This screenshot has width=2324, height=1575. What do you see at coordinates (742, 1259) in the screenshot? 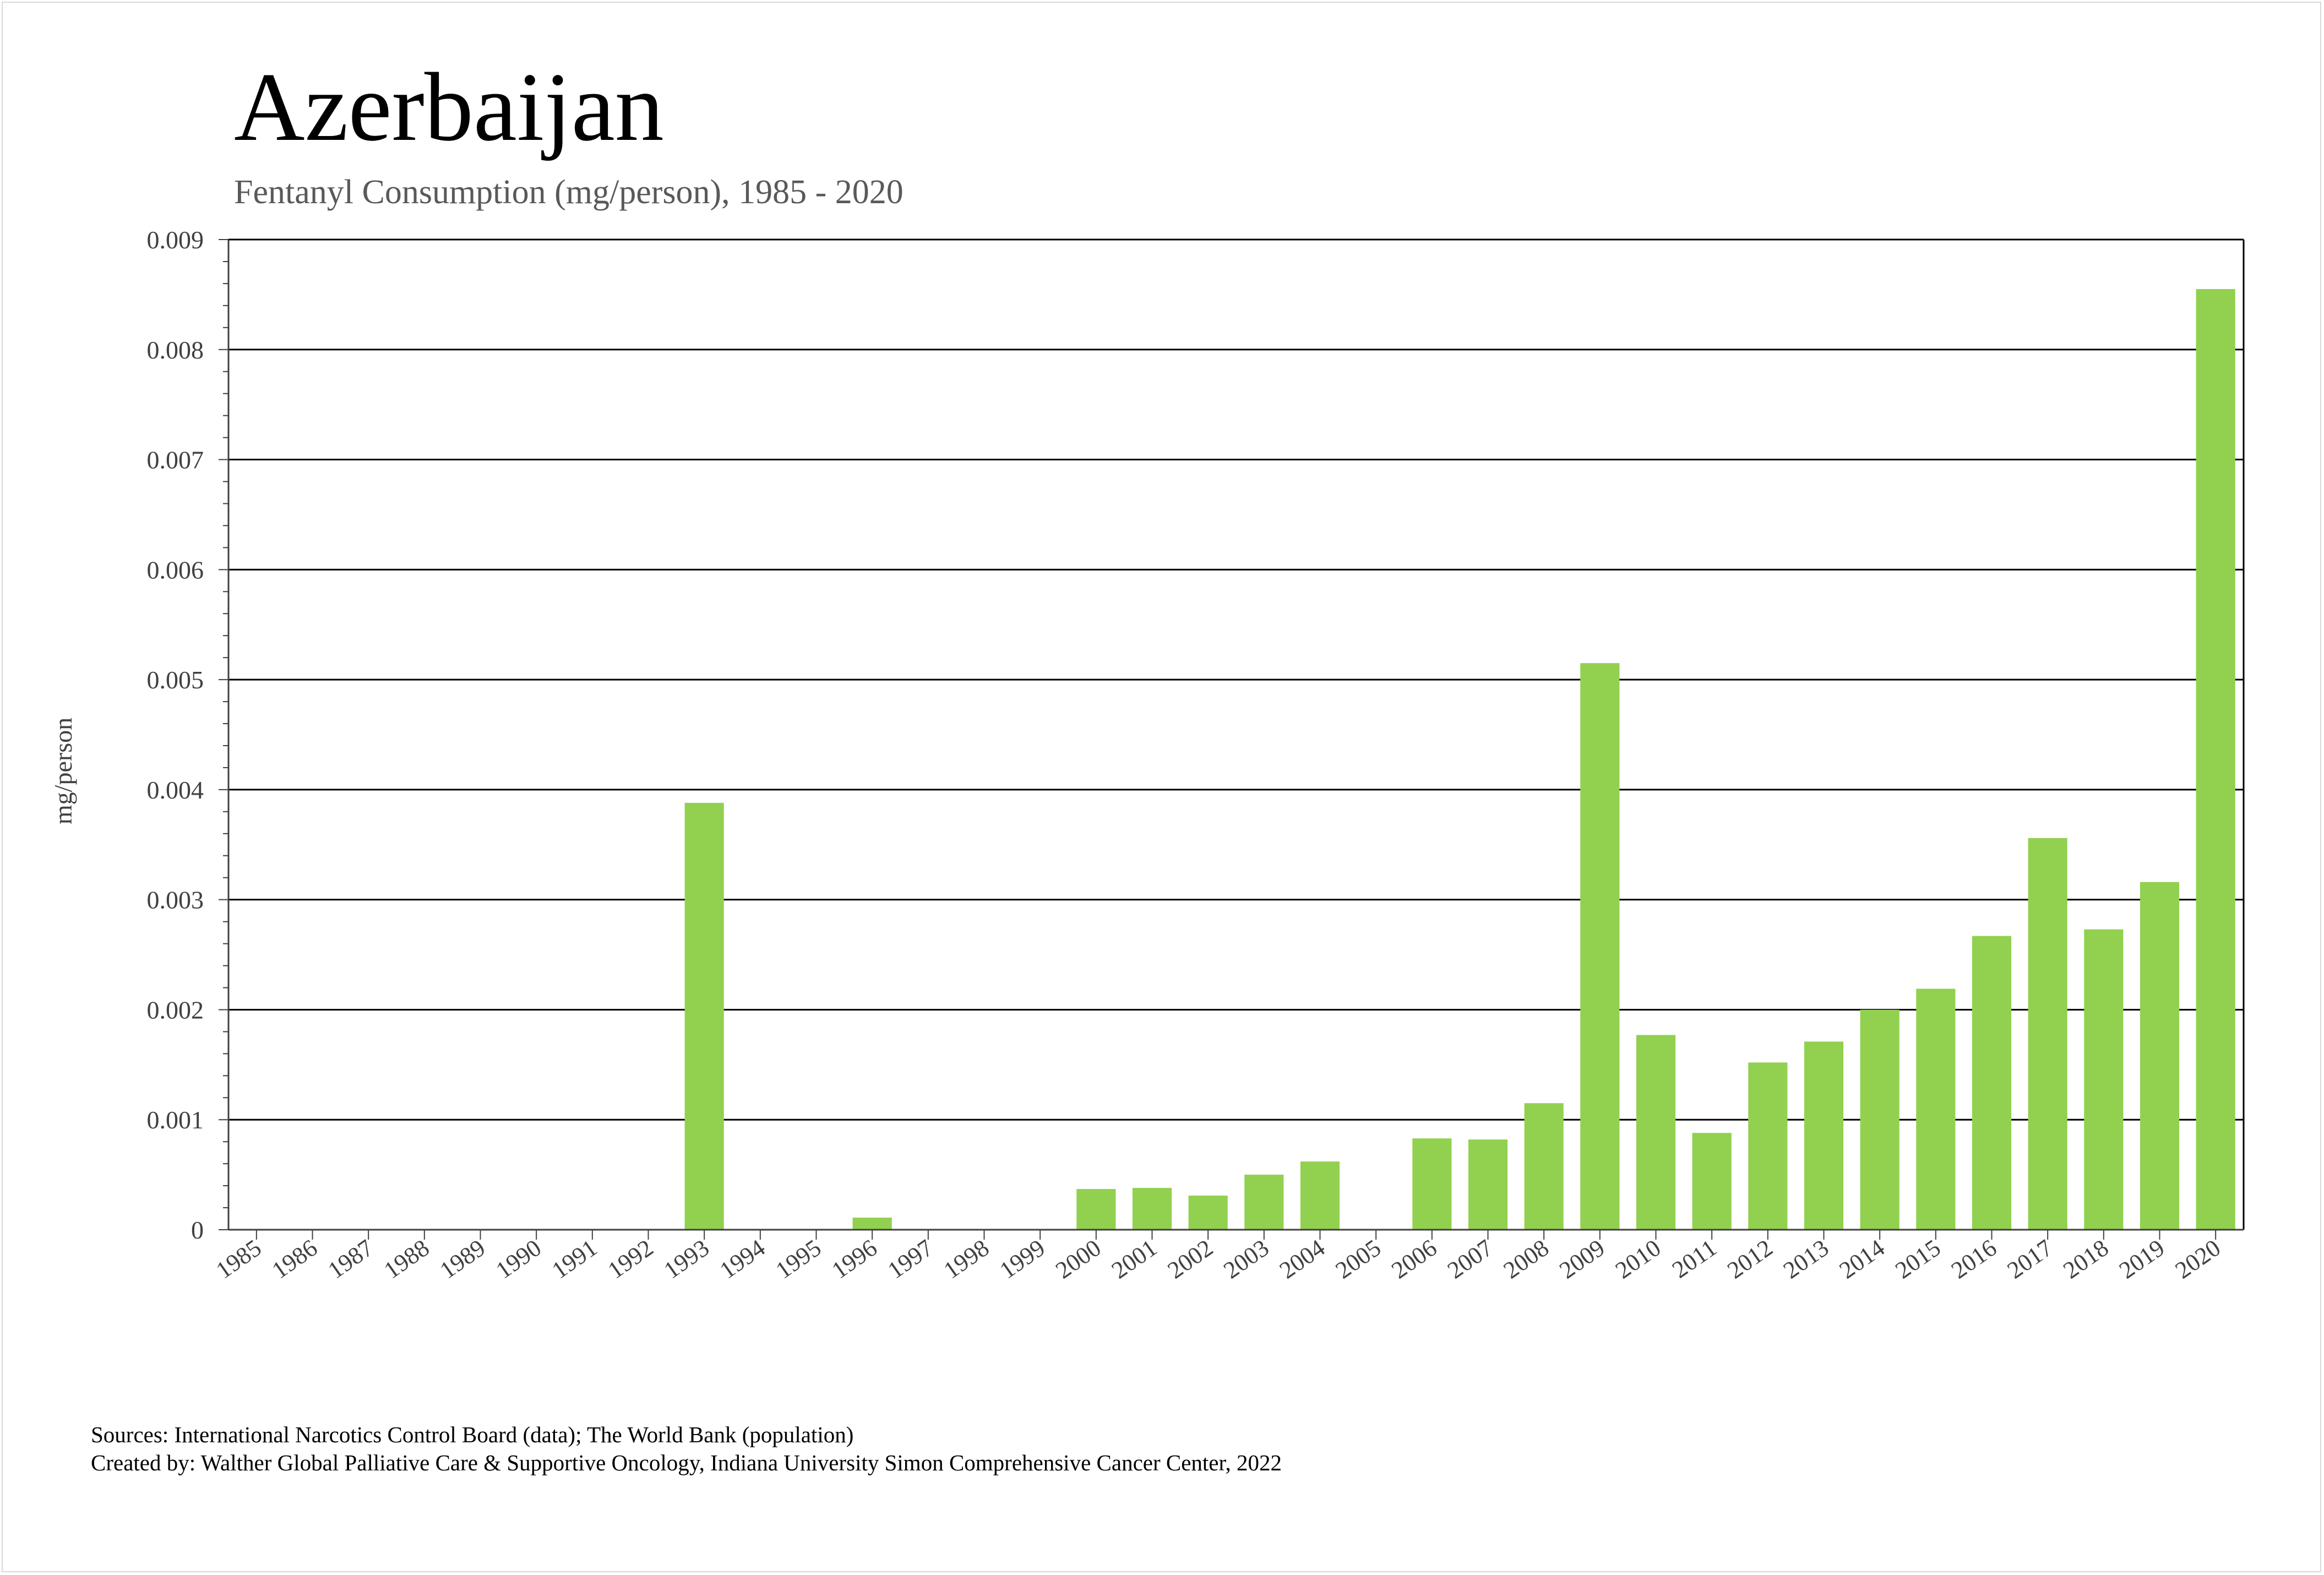
I see `x-tick-label: 1994` at bounding box center [742, 1259].